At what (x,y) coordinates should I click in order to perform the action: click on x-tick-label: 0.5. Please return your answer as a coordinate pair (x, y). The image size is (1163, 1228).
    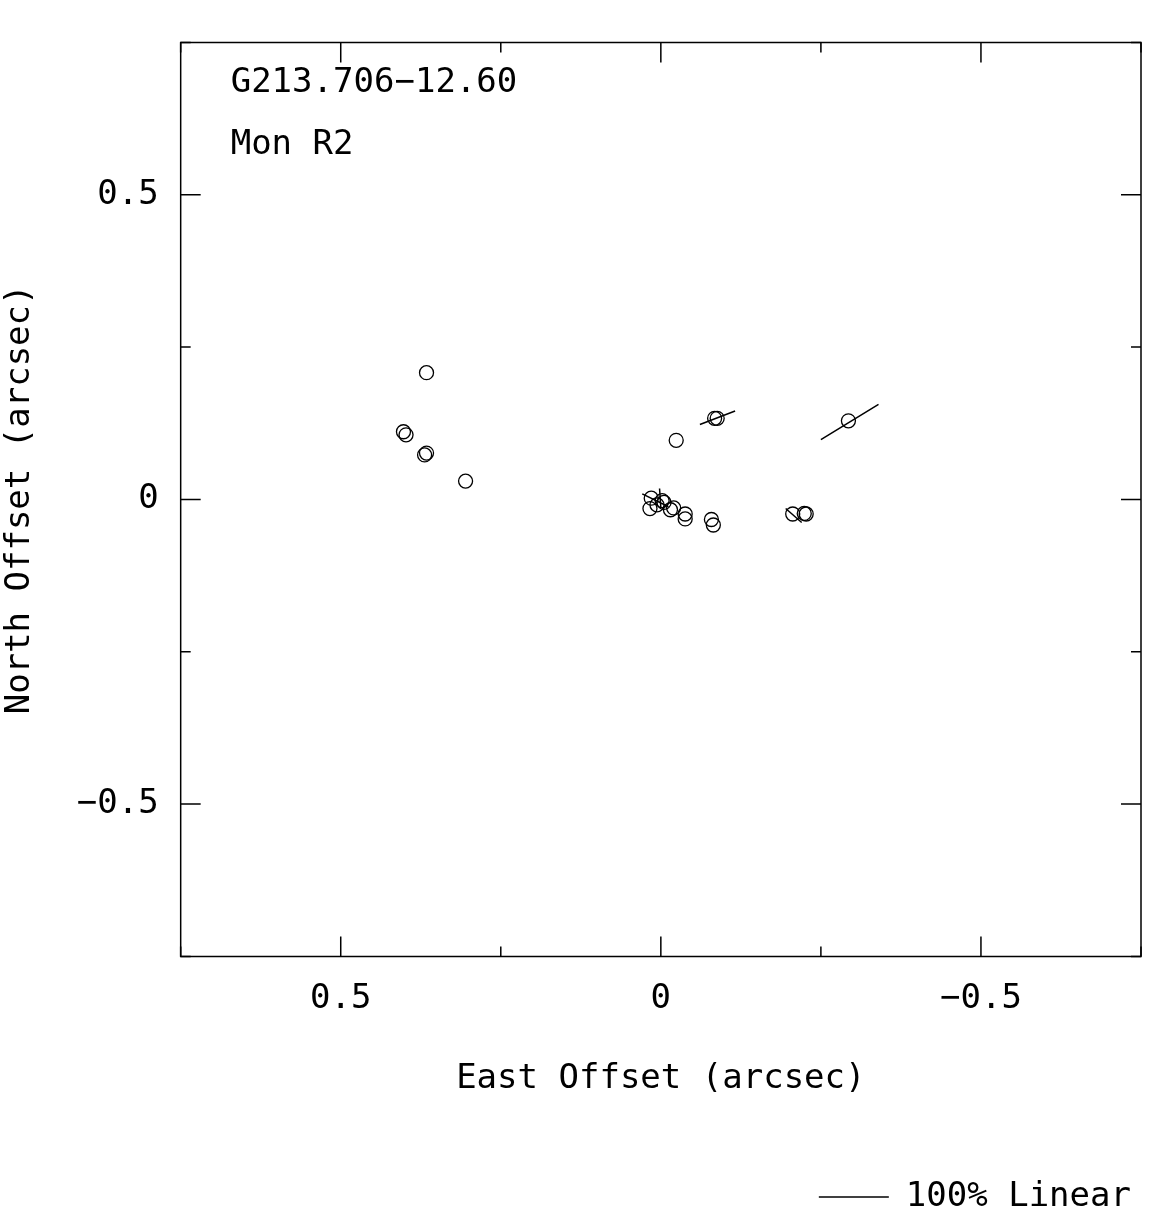
    Looking at the image, I should click on (341, 995).